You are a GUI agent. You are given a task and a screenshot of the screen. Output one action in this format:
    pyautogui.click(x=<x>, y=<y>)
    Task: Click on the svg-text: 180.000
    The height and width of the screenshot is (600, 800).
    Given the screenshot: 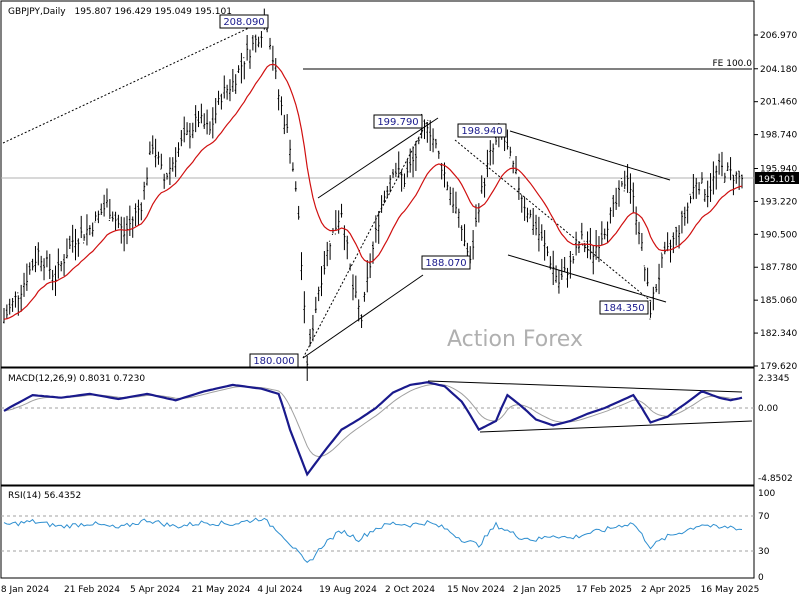 What is the action you would take?
    pyautogui.click(x=273, y=361)
    